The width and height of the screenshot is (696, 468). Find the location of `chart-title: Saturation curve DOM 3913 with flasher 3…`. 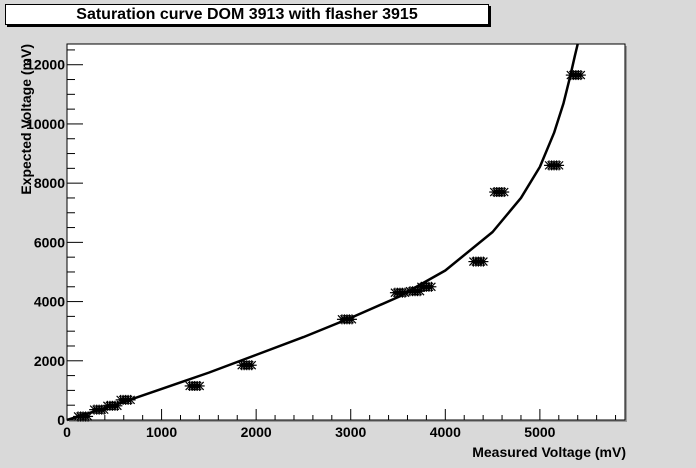

chart-title: Saturation curve DOM 3913 with flasher 3… is located at coordinates (247, 14).